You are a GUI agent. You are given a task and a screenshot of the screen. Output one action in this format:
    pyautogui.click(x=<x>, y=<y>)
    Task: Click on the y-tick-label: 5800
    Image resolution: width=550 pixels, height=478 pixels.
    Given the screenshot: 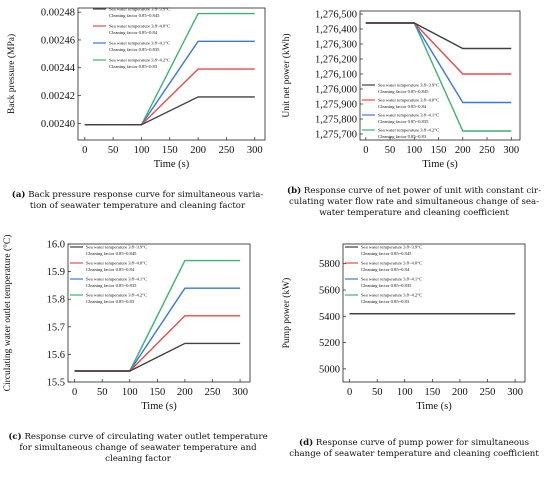 What is the action you would take?
    pyautogui.click(x=329, y=264)
    